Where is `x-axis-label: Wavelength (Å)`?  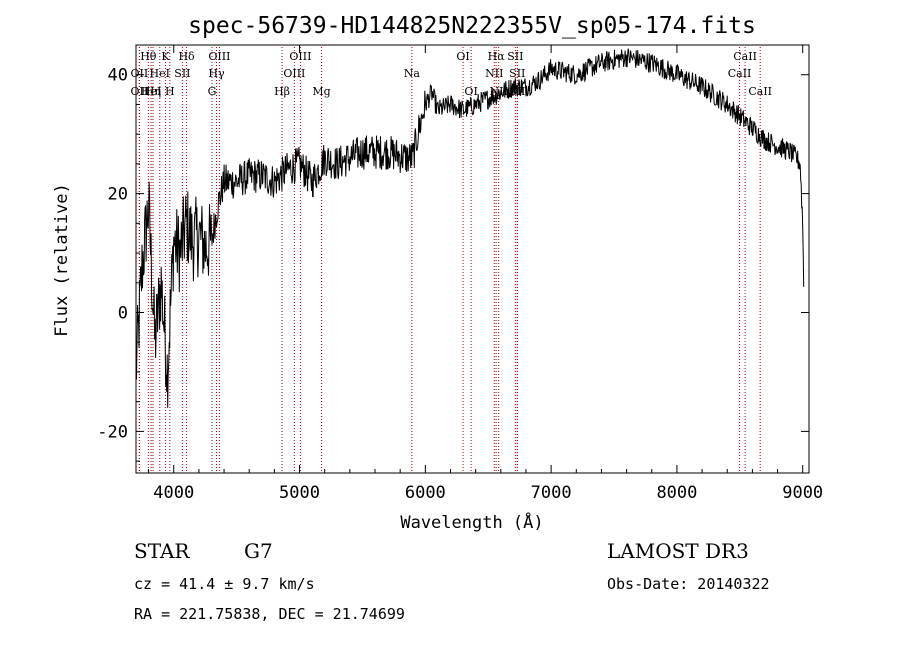 x-axis-label: Wavelength (Å) is located at coordinates (471, 522).